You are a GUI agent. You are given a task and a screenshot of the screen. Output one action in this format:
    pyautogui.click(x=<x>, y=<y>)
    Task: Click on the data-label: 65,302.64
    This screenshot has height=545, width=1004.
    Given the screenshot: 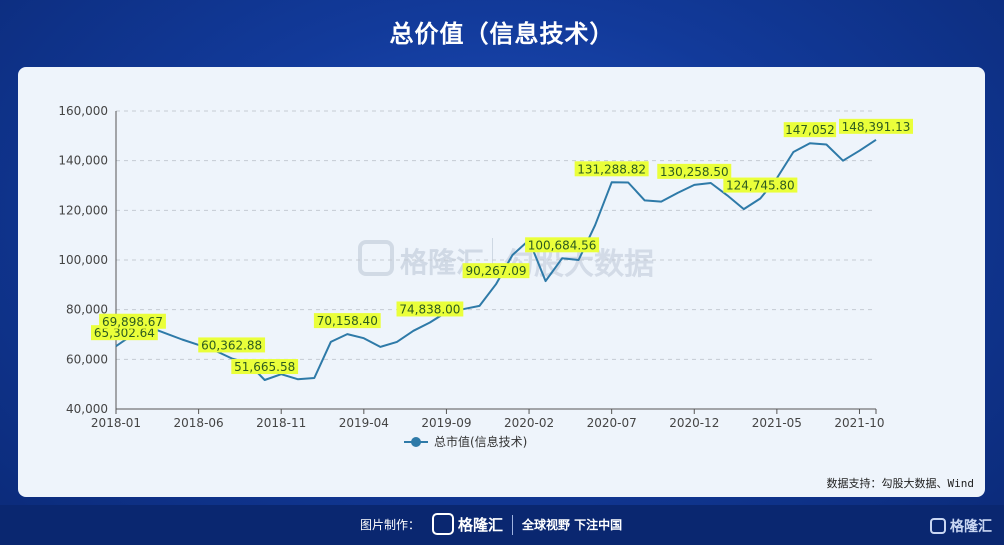 What is the action you would take?
    pyautogui.click(x=124, y=333)
    